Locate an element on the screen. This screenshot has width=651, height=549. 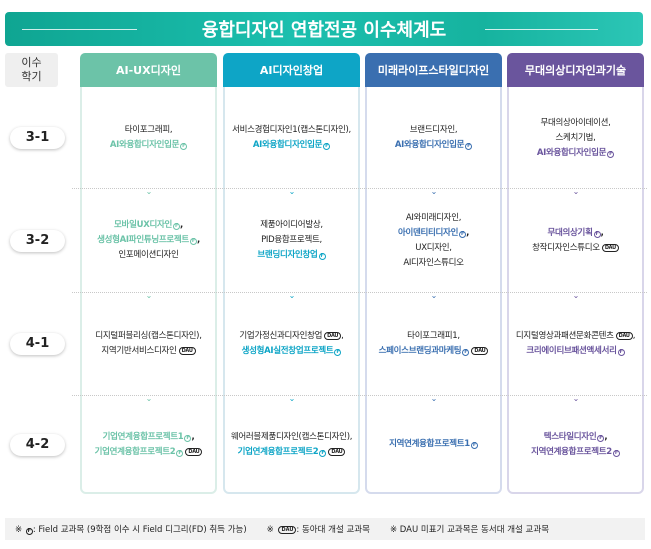
course-item: 스케치기법, is located at coordinates (575, 138).